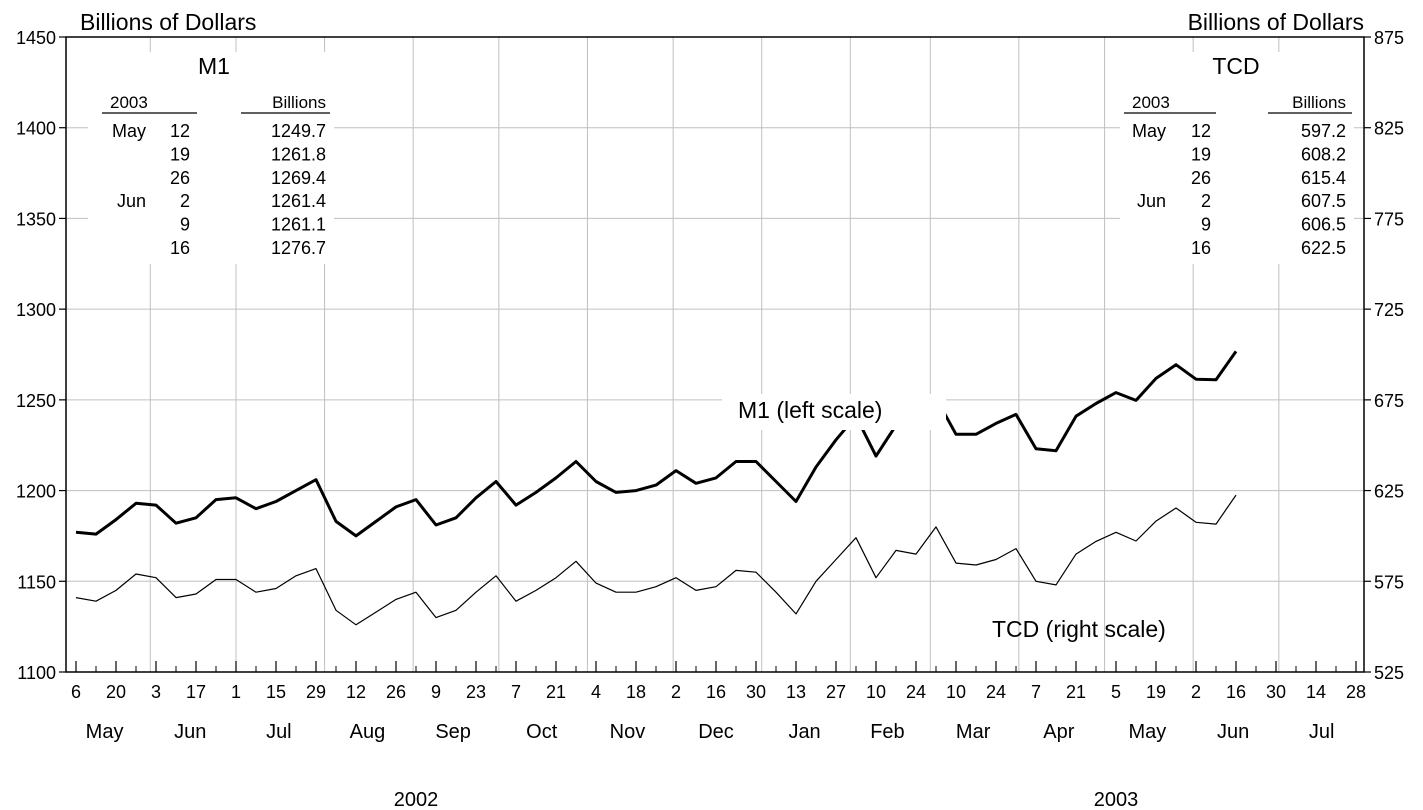 This screenshot has width=1423, height=810. Describe the element at coordinates (1389, 310) in the screenshot. I see `right-axis-tick-label: 725` at that location.